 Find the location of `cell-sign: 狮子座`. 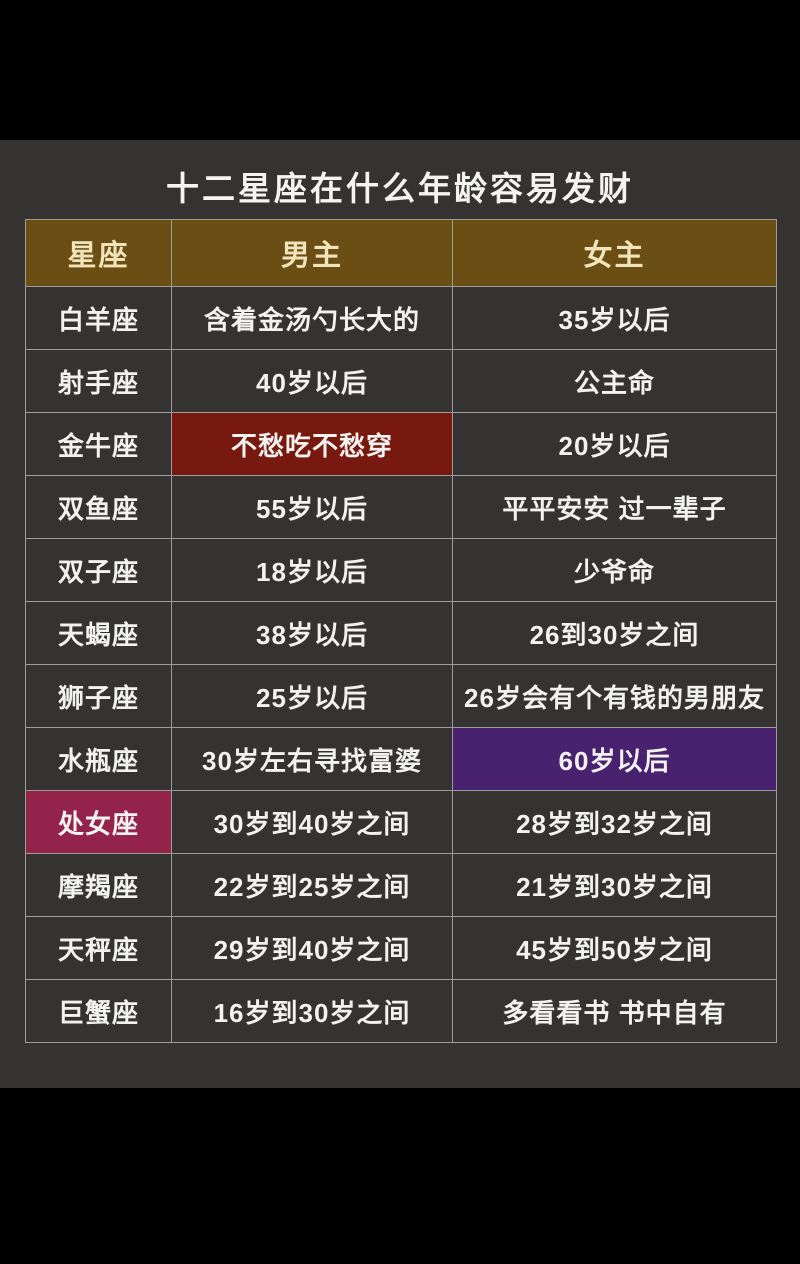

cell-sign: 狮子座 is located at coordinates (98, 696).